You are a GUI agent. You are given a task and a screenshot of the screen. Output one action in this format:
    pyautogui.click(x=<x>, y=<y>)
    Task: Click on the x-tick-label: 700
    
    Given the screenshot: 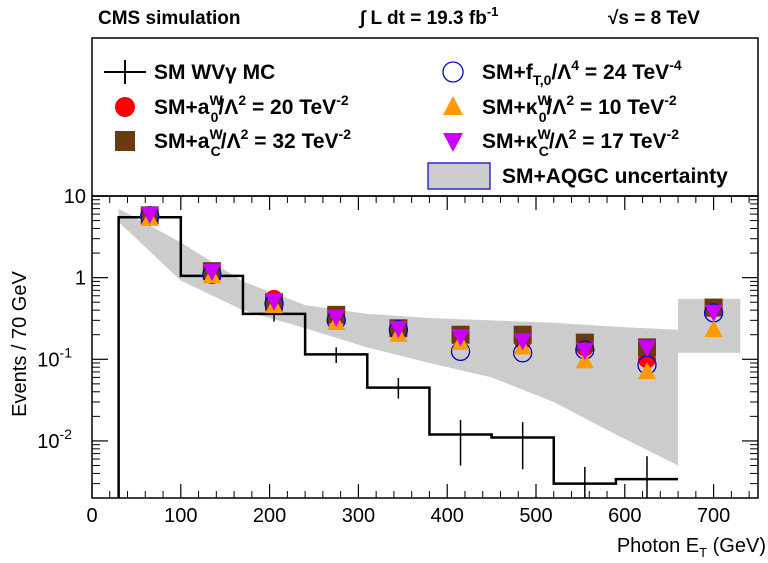 What is the action you would take?
    pyautogui.click(x=713, y=516)
    